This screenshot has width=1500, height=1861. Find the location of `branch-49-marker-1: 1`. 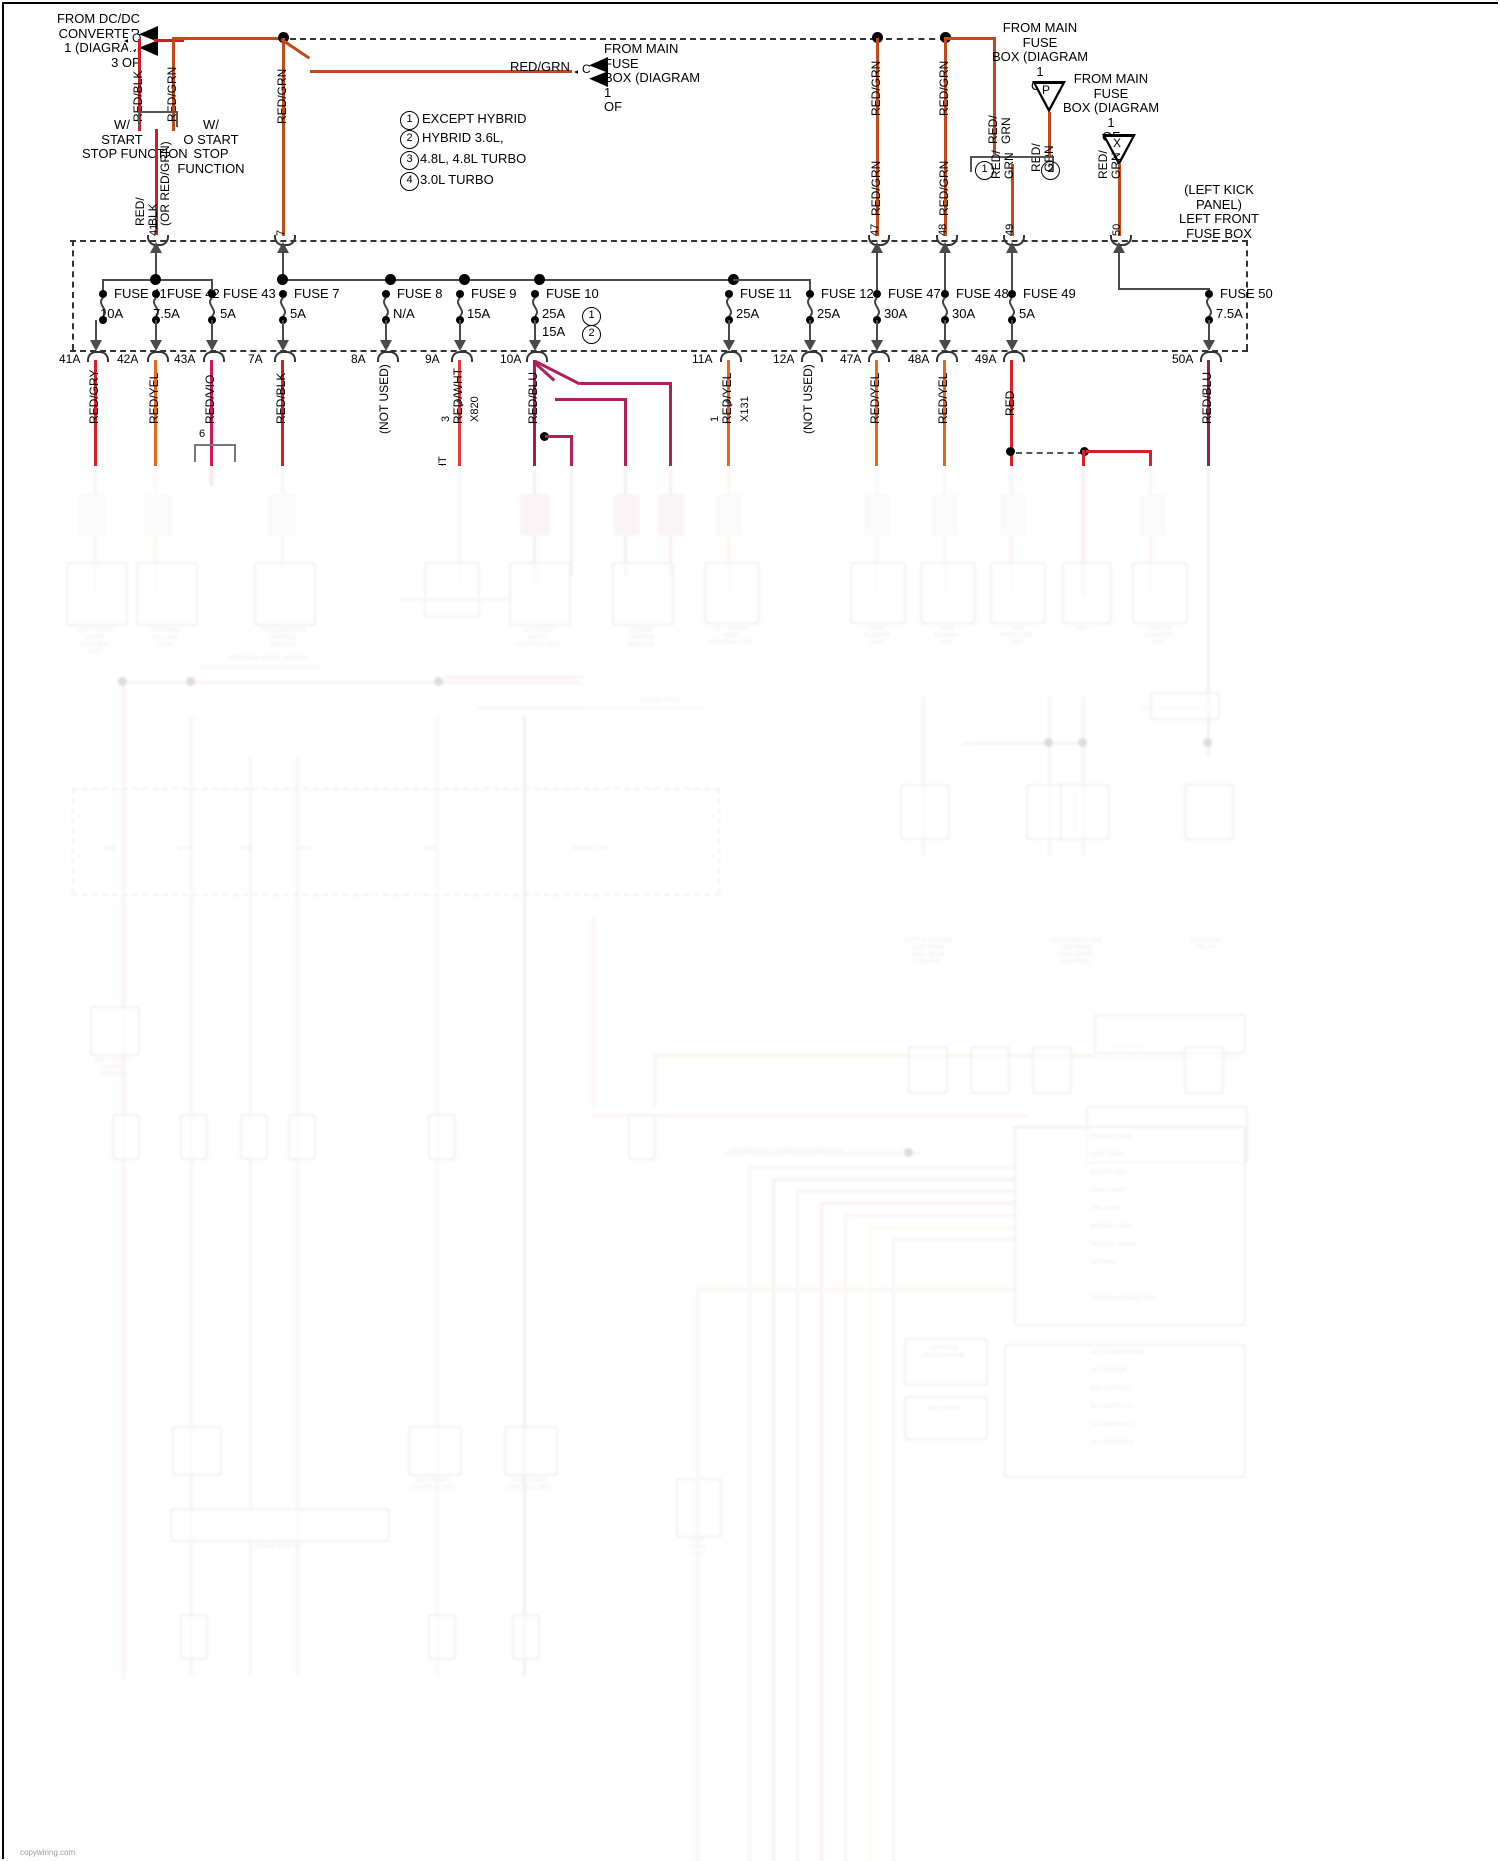

branch-49-marker-1: 1 is located at coordinates (984, 170).